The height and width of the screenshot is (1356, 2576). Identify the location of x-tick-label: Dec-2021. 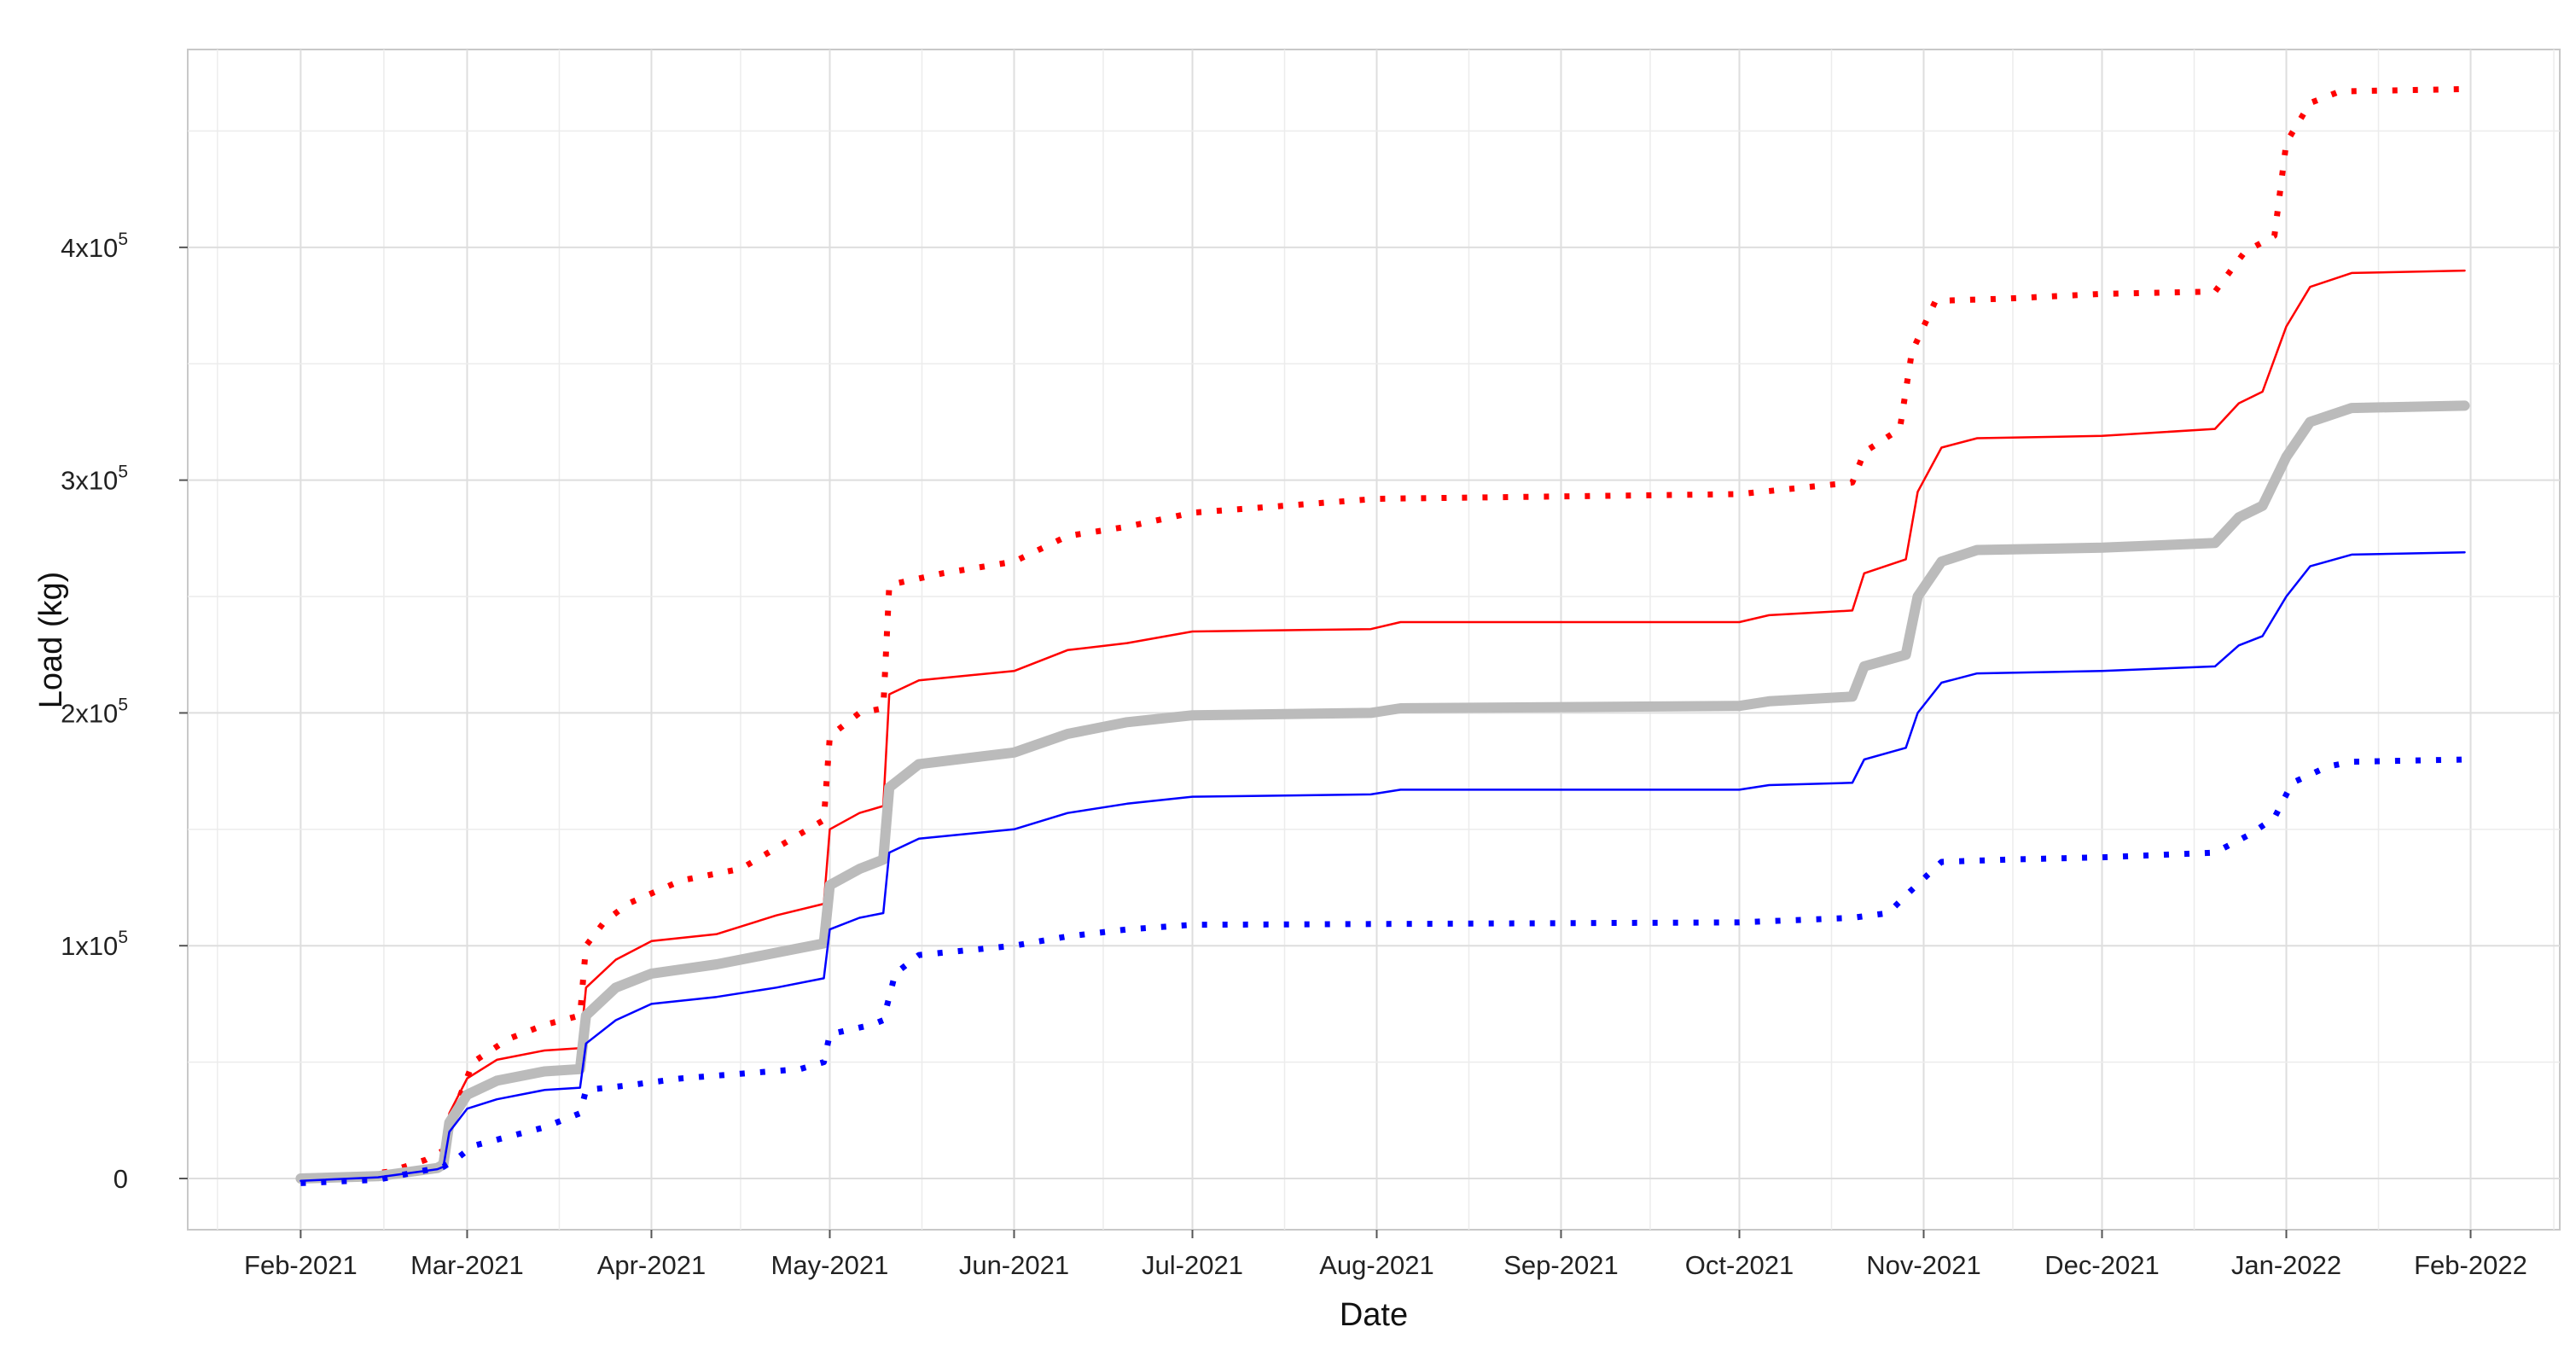
(2101, 1265).